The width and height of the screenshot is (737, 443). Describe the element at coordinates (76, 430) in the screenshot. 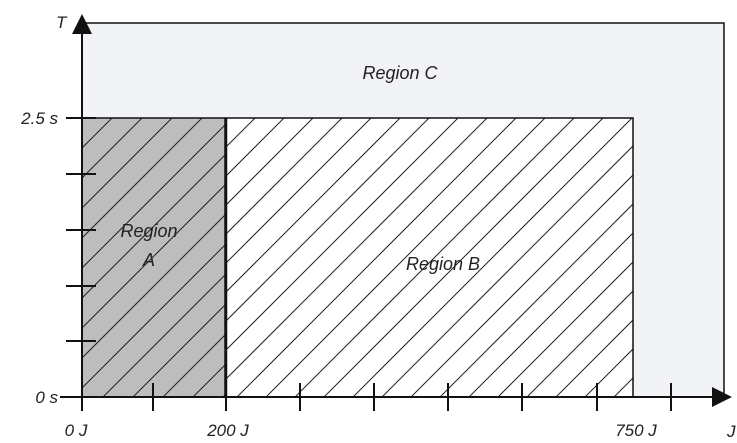

I see `x-tick-label-start: 0 J` at that location.